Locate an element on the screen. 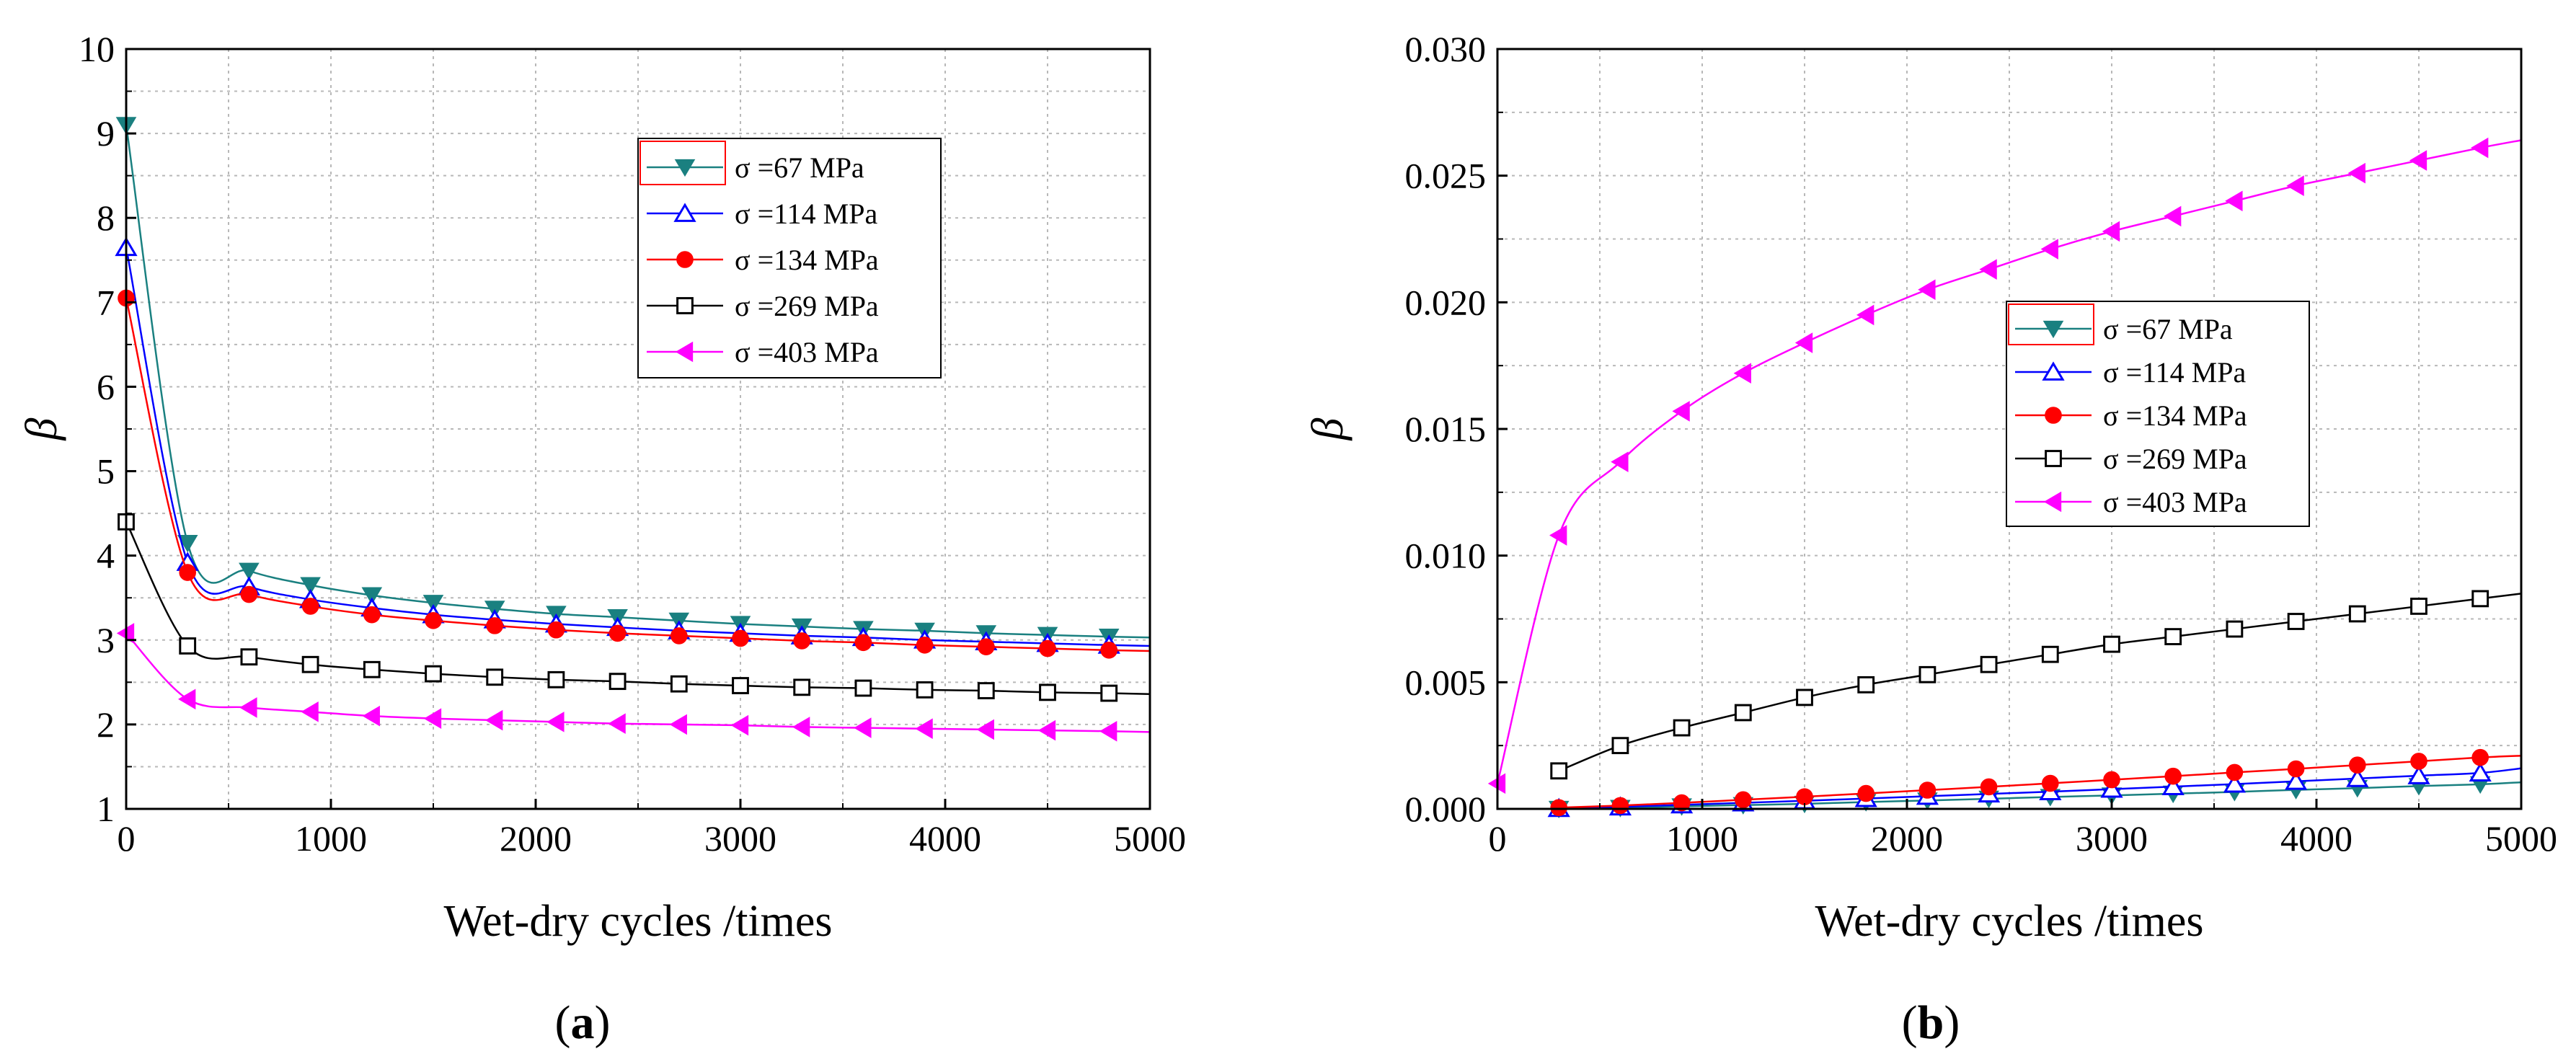 This screenshot has height=1054, width=2576. y-tick-label: 0.030 is located at coordinates (1446, 49).